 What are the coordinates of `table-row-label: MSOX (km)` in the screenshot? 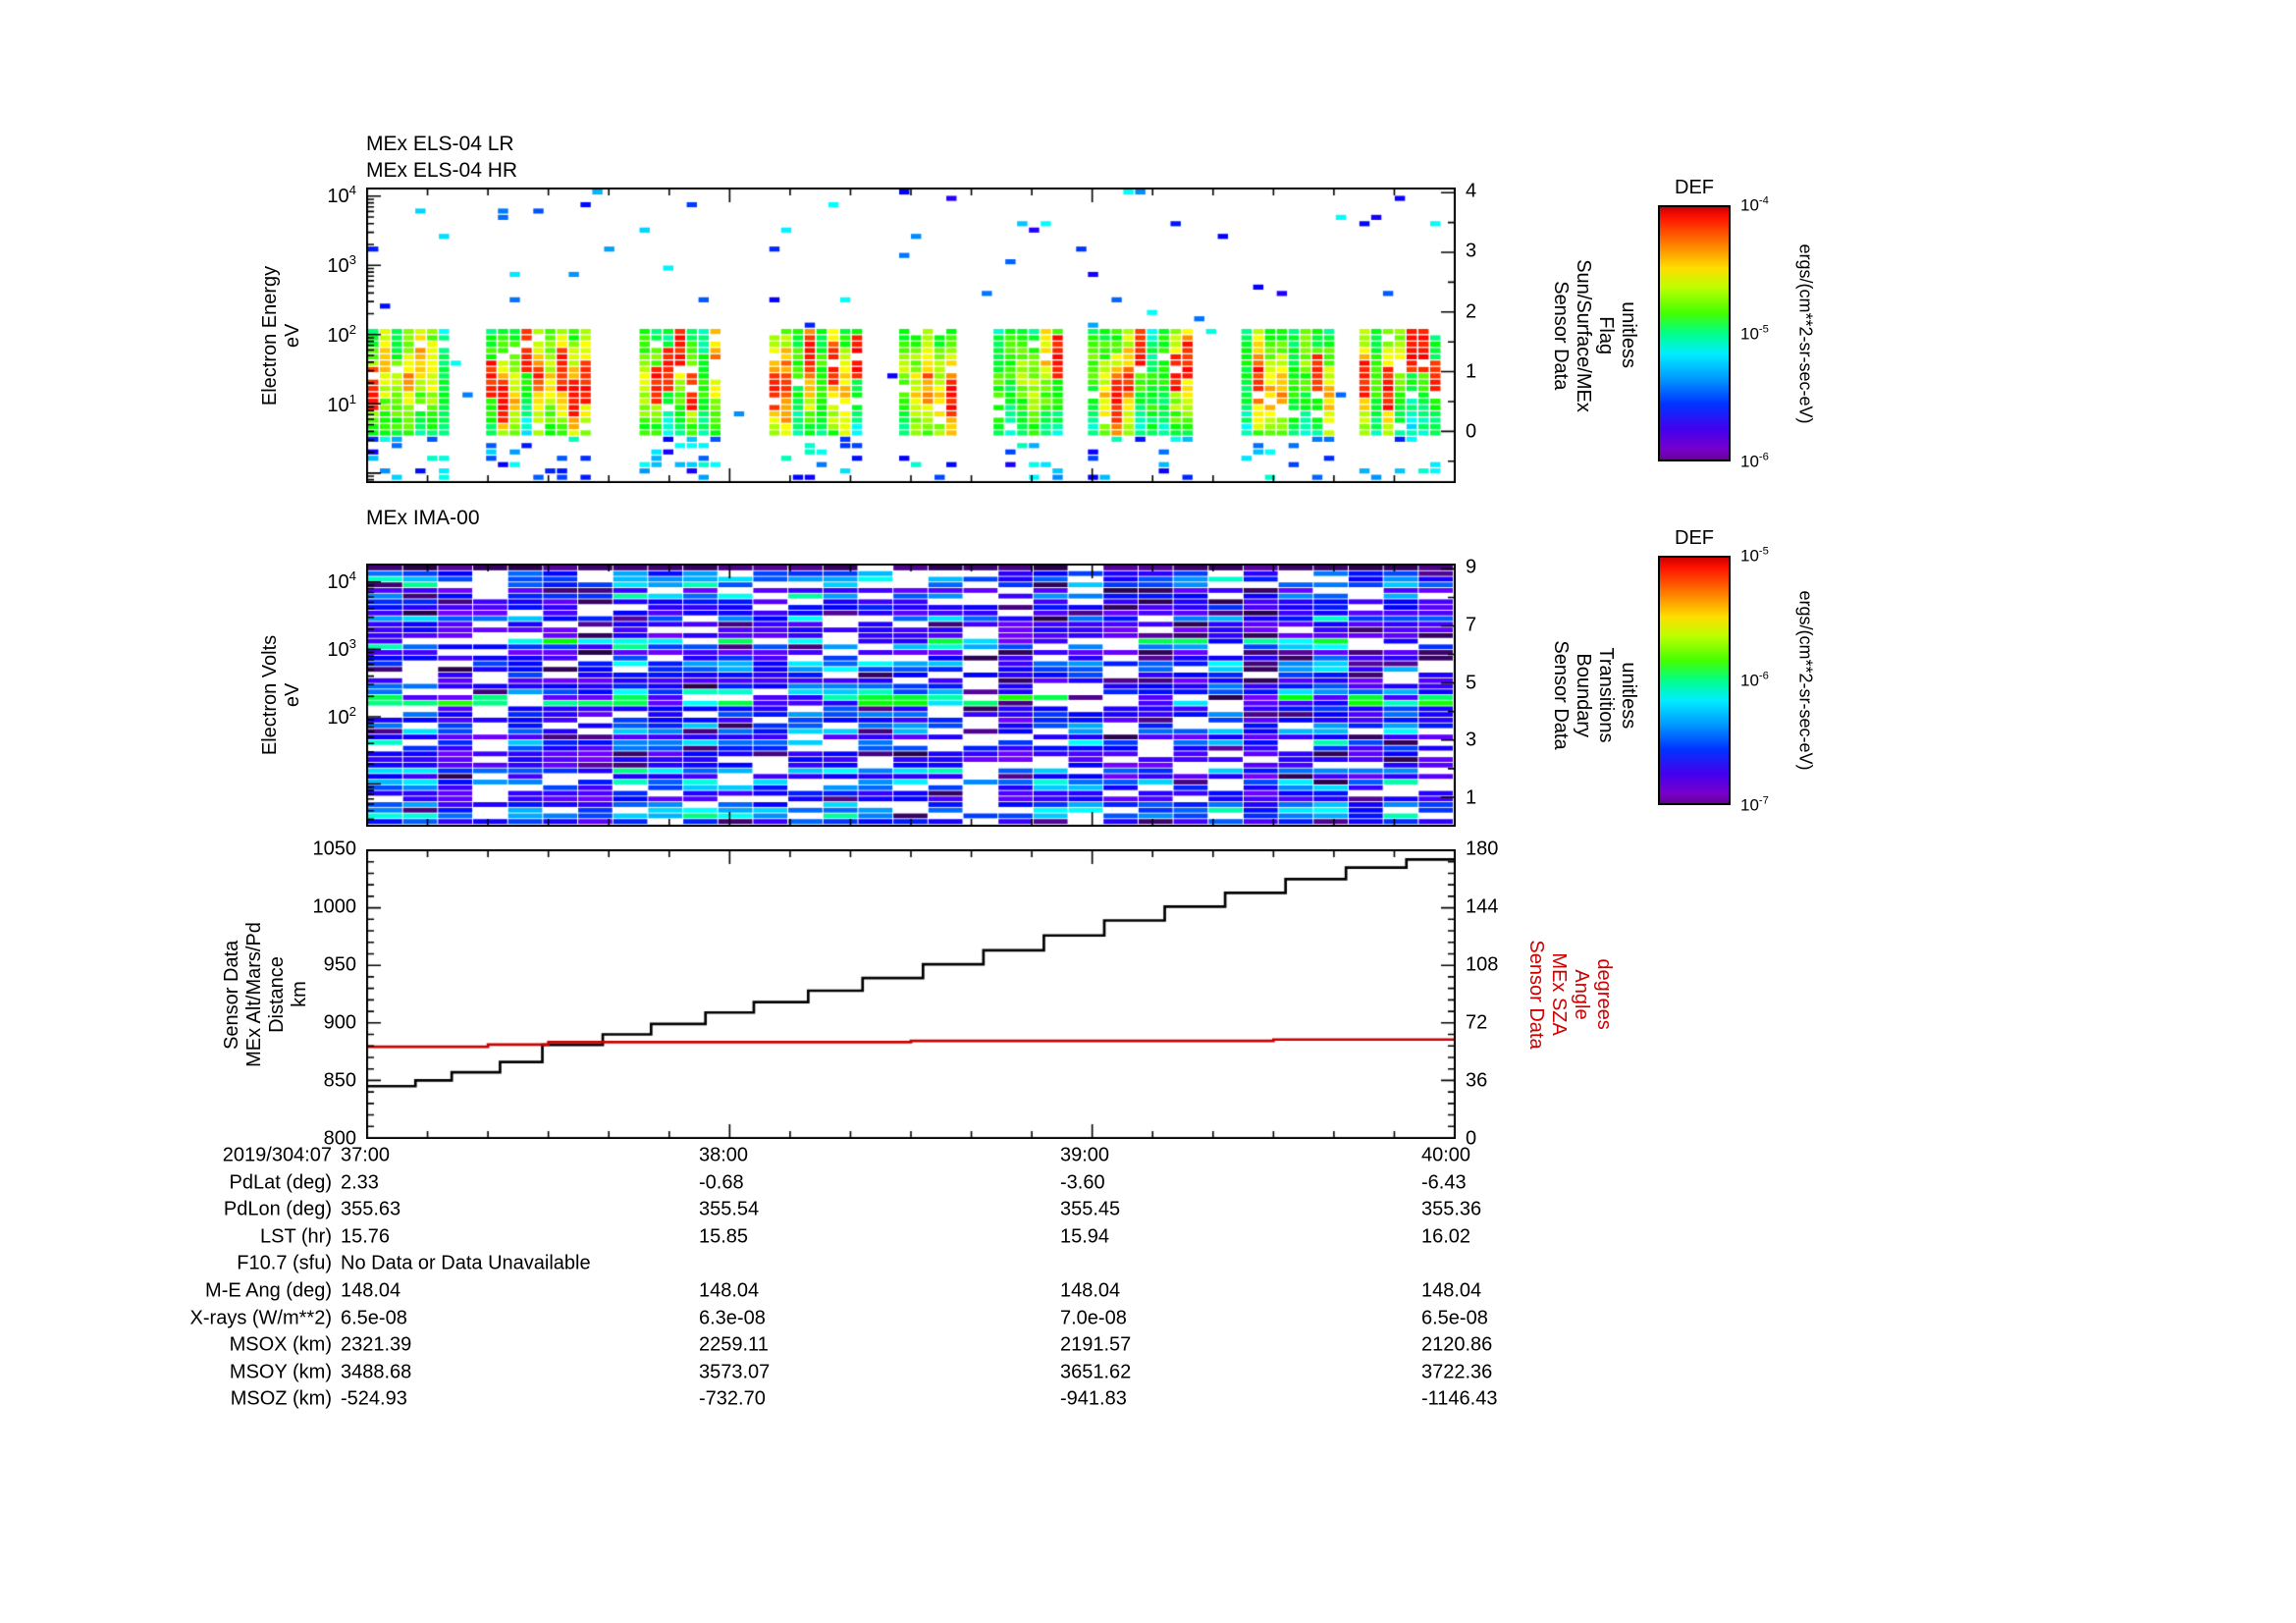 It's located at (280, 1344).